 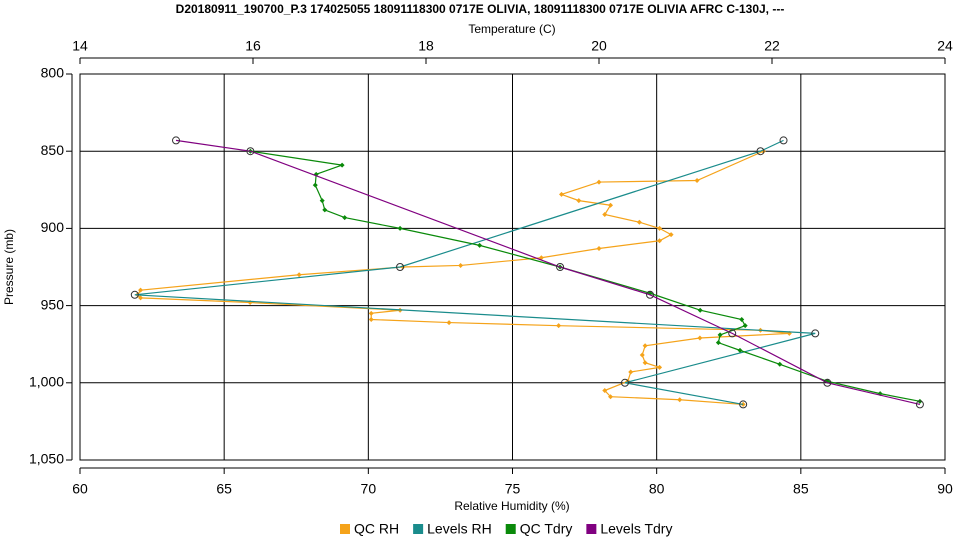 What do you see at coordinates (224, 489) in the screenshot?
I see `x-tick-label: 65` at bounding box center [224, 489].